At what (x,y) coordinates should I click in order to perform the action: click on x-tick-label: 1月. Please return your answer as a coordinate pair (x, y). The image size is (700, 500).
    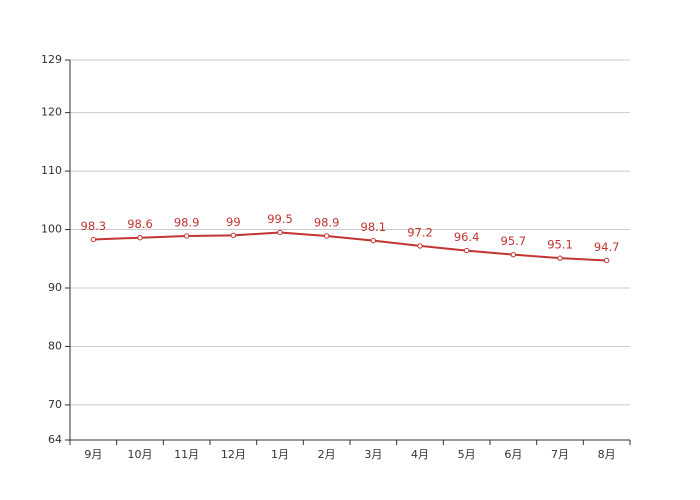
    Looking at the image, I should click on (280, 454).